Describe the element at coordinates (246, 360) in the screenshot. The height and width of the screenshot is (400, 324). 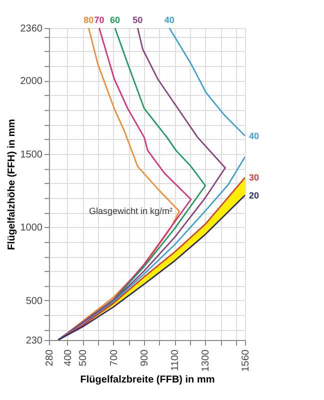
I see `x-tick-label: 1560` at that location.